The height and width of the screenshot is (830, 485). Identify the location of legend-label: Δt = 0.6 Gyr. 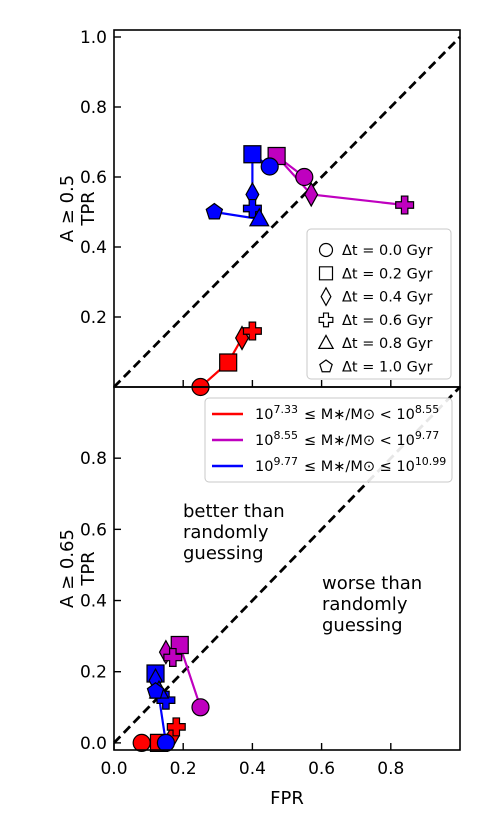
(387, 321).